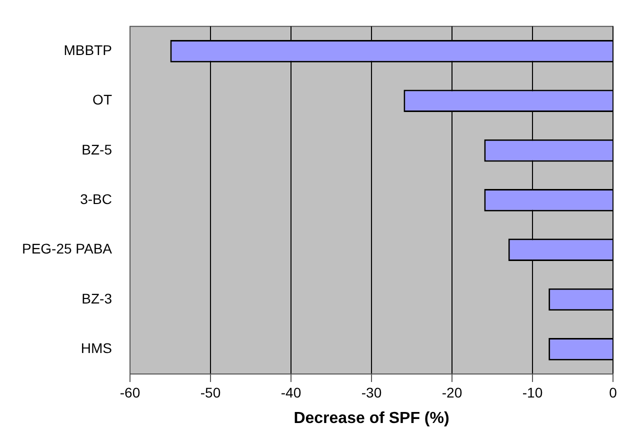 This screenshot has height=444, width=637. What do you see at coordinates (96, 348) in the screenshot?
I see `y-tick-label: HMS` at bounding box center [96, 348].